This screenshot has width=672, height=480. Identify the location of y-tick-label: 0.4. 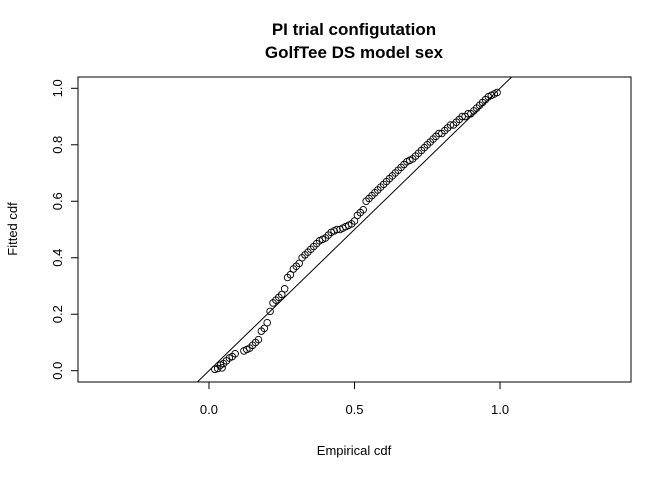
(57, 258).